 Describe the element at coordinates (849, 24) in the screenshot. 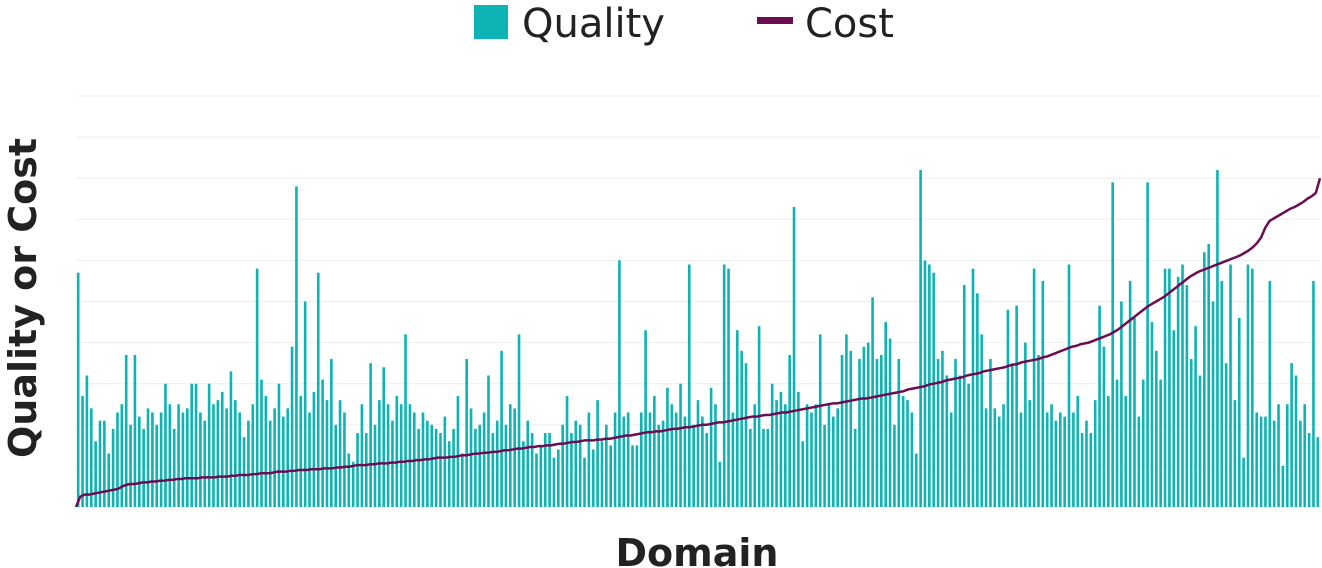

I see `legend-cost-label: Cost` at that location.